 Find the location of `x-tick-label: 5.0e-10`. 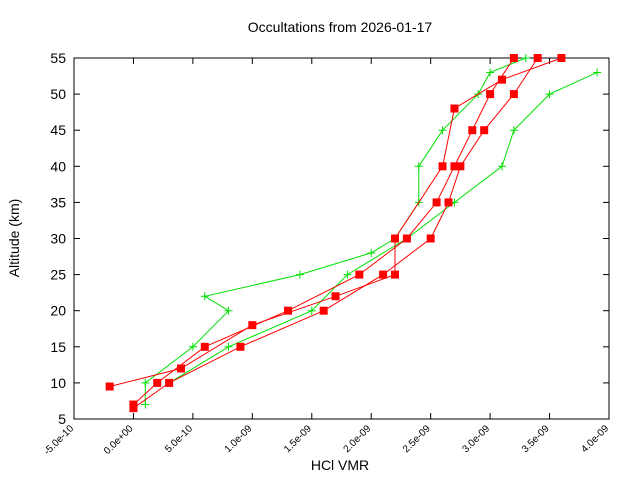

x-tick-label: 5.0e-10 is located at coordinates (179, 439).